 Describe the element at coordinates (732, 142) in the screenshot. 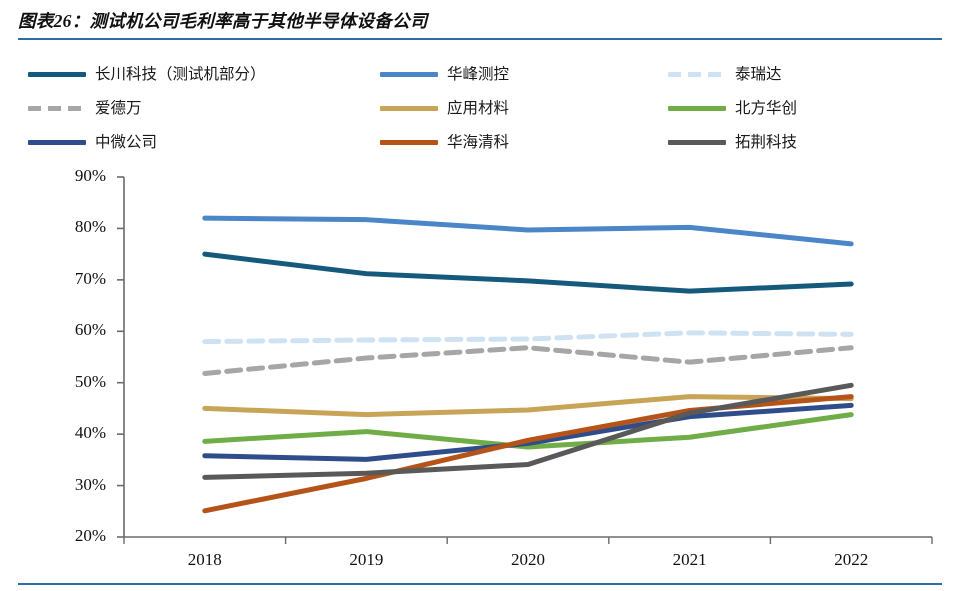

I see `legend-item: 拓荆科技` at that location.